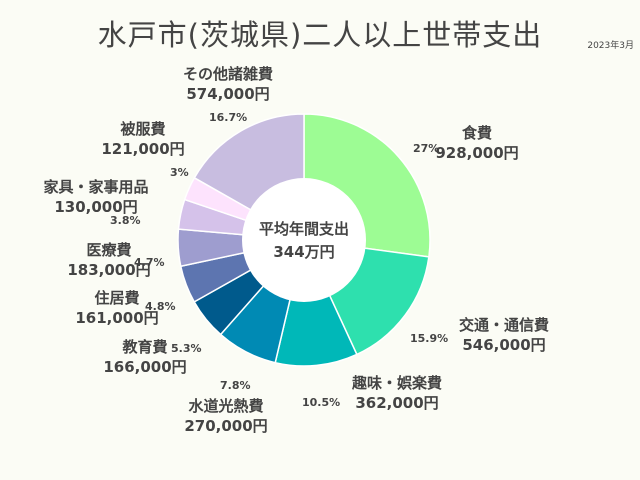 The image size is (640, 480). Describe the element at coordinates (149, 262) in the screenshot. I see `slice-percent-label: 4.7%` at that location.